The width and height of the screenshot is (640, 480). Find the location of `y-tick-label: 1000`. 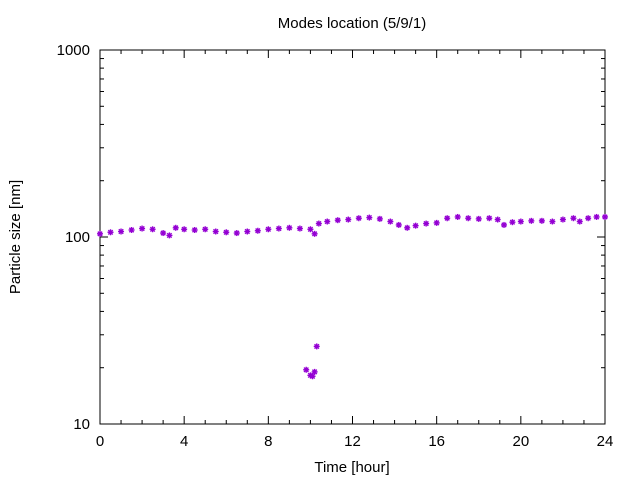

y-tick-label: 1000 is located at coordinates (73, 50).